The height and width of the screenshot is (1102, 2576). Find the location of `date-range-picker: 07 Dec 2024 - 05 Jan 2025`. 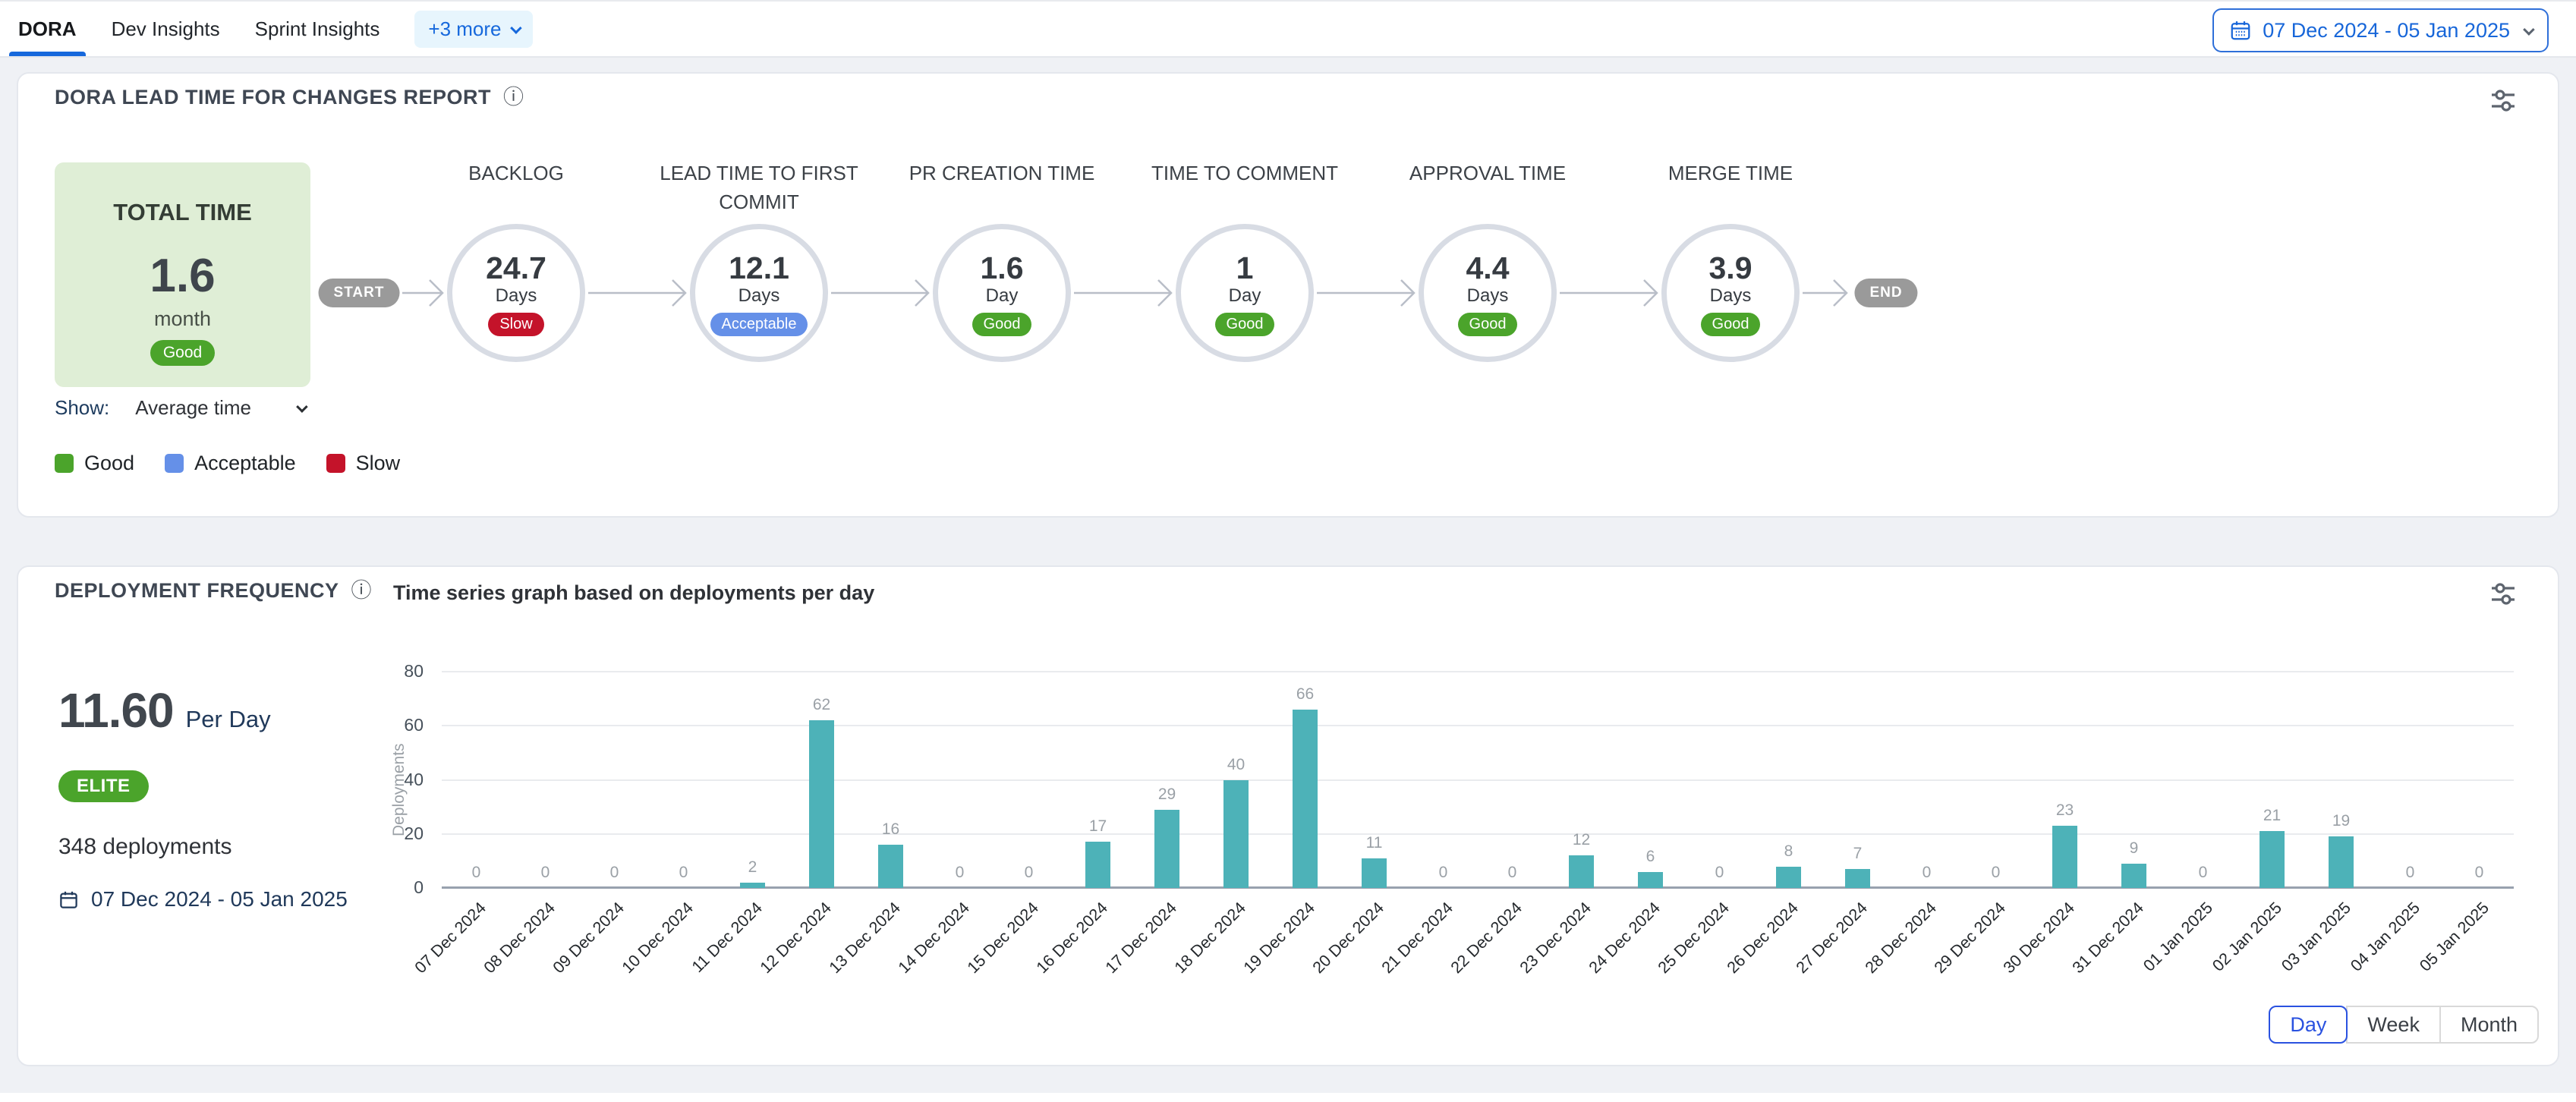

date-range-picker: 07 Dec 2024 - 05 Jan 2025 is located at coordinates (2380, 30).